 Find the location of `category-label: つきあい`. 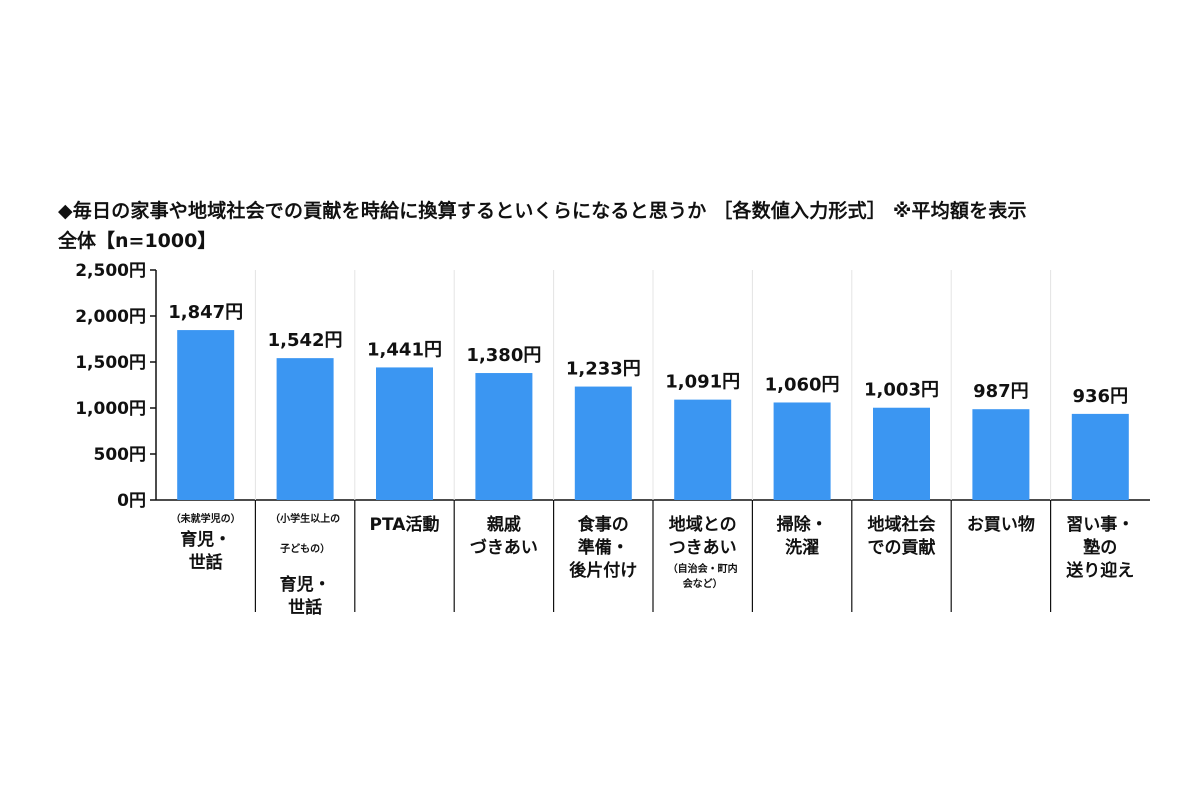

category-label: つきあい is located at coordinates (703, 548).